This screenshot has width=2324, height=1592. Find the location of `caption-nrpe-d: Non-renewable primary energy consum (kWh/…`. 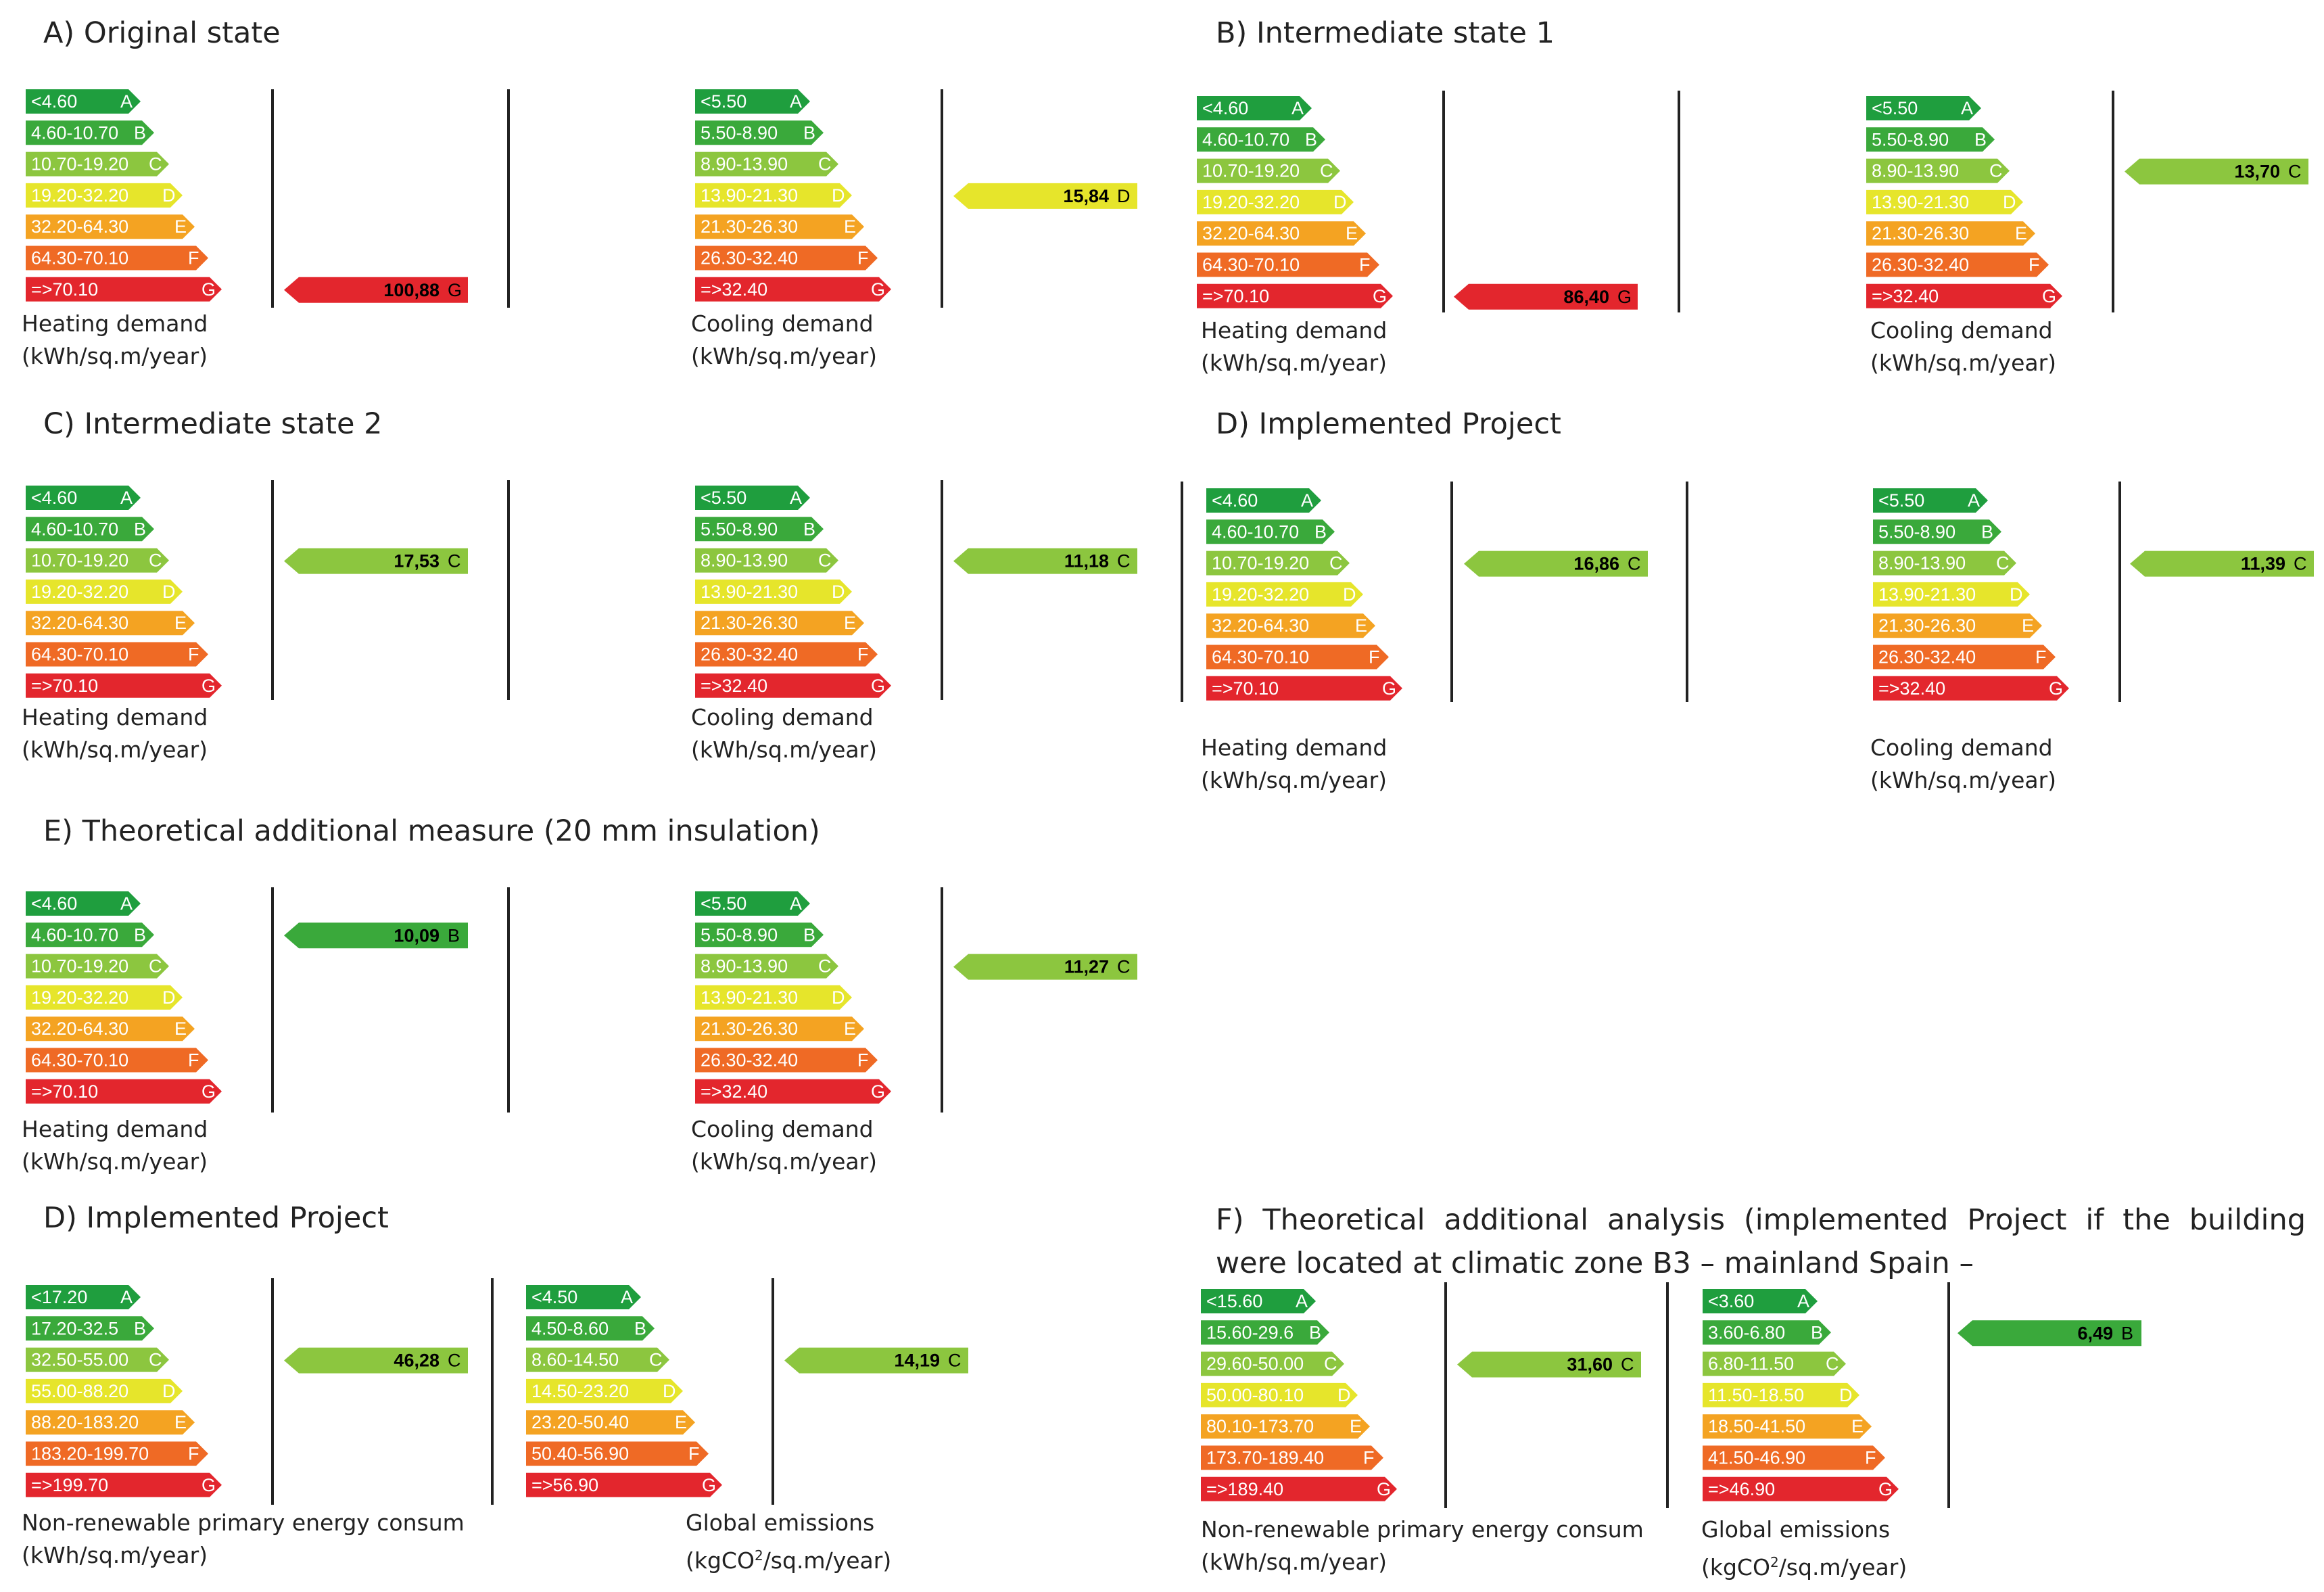

caption-nrpe-d: Non-renewable primary energy consum (kWh/… is located at coordinates (243, 1539).